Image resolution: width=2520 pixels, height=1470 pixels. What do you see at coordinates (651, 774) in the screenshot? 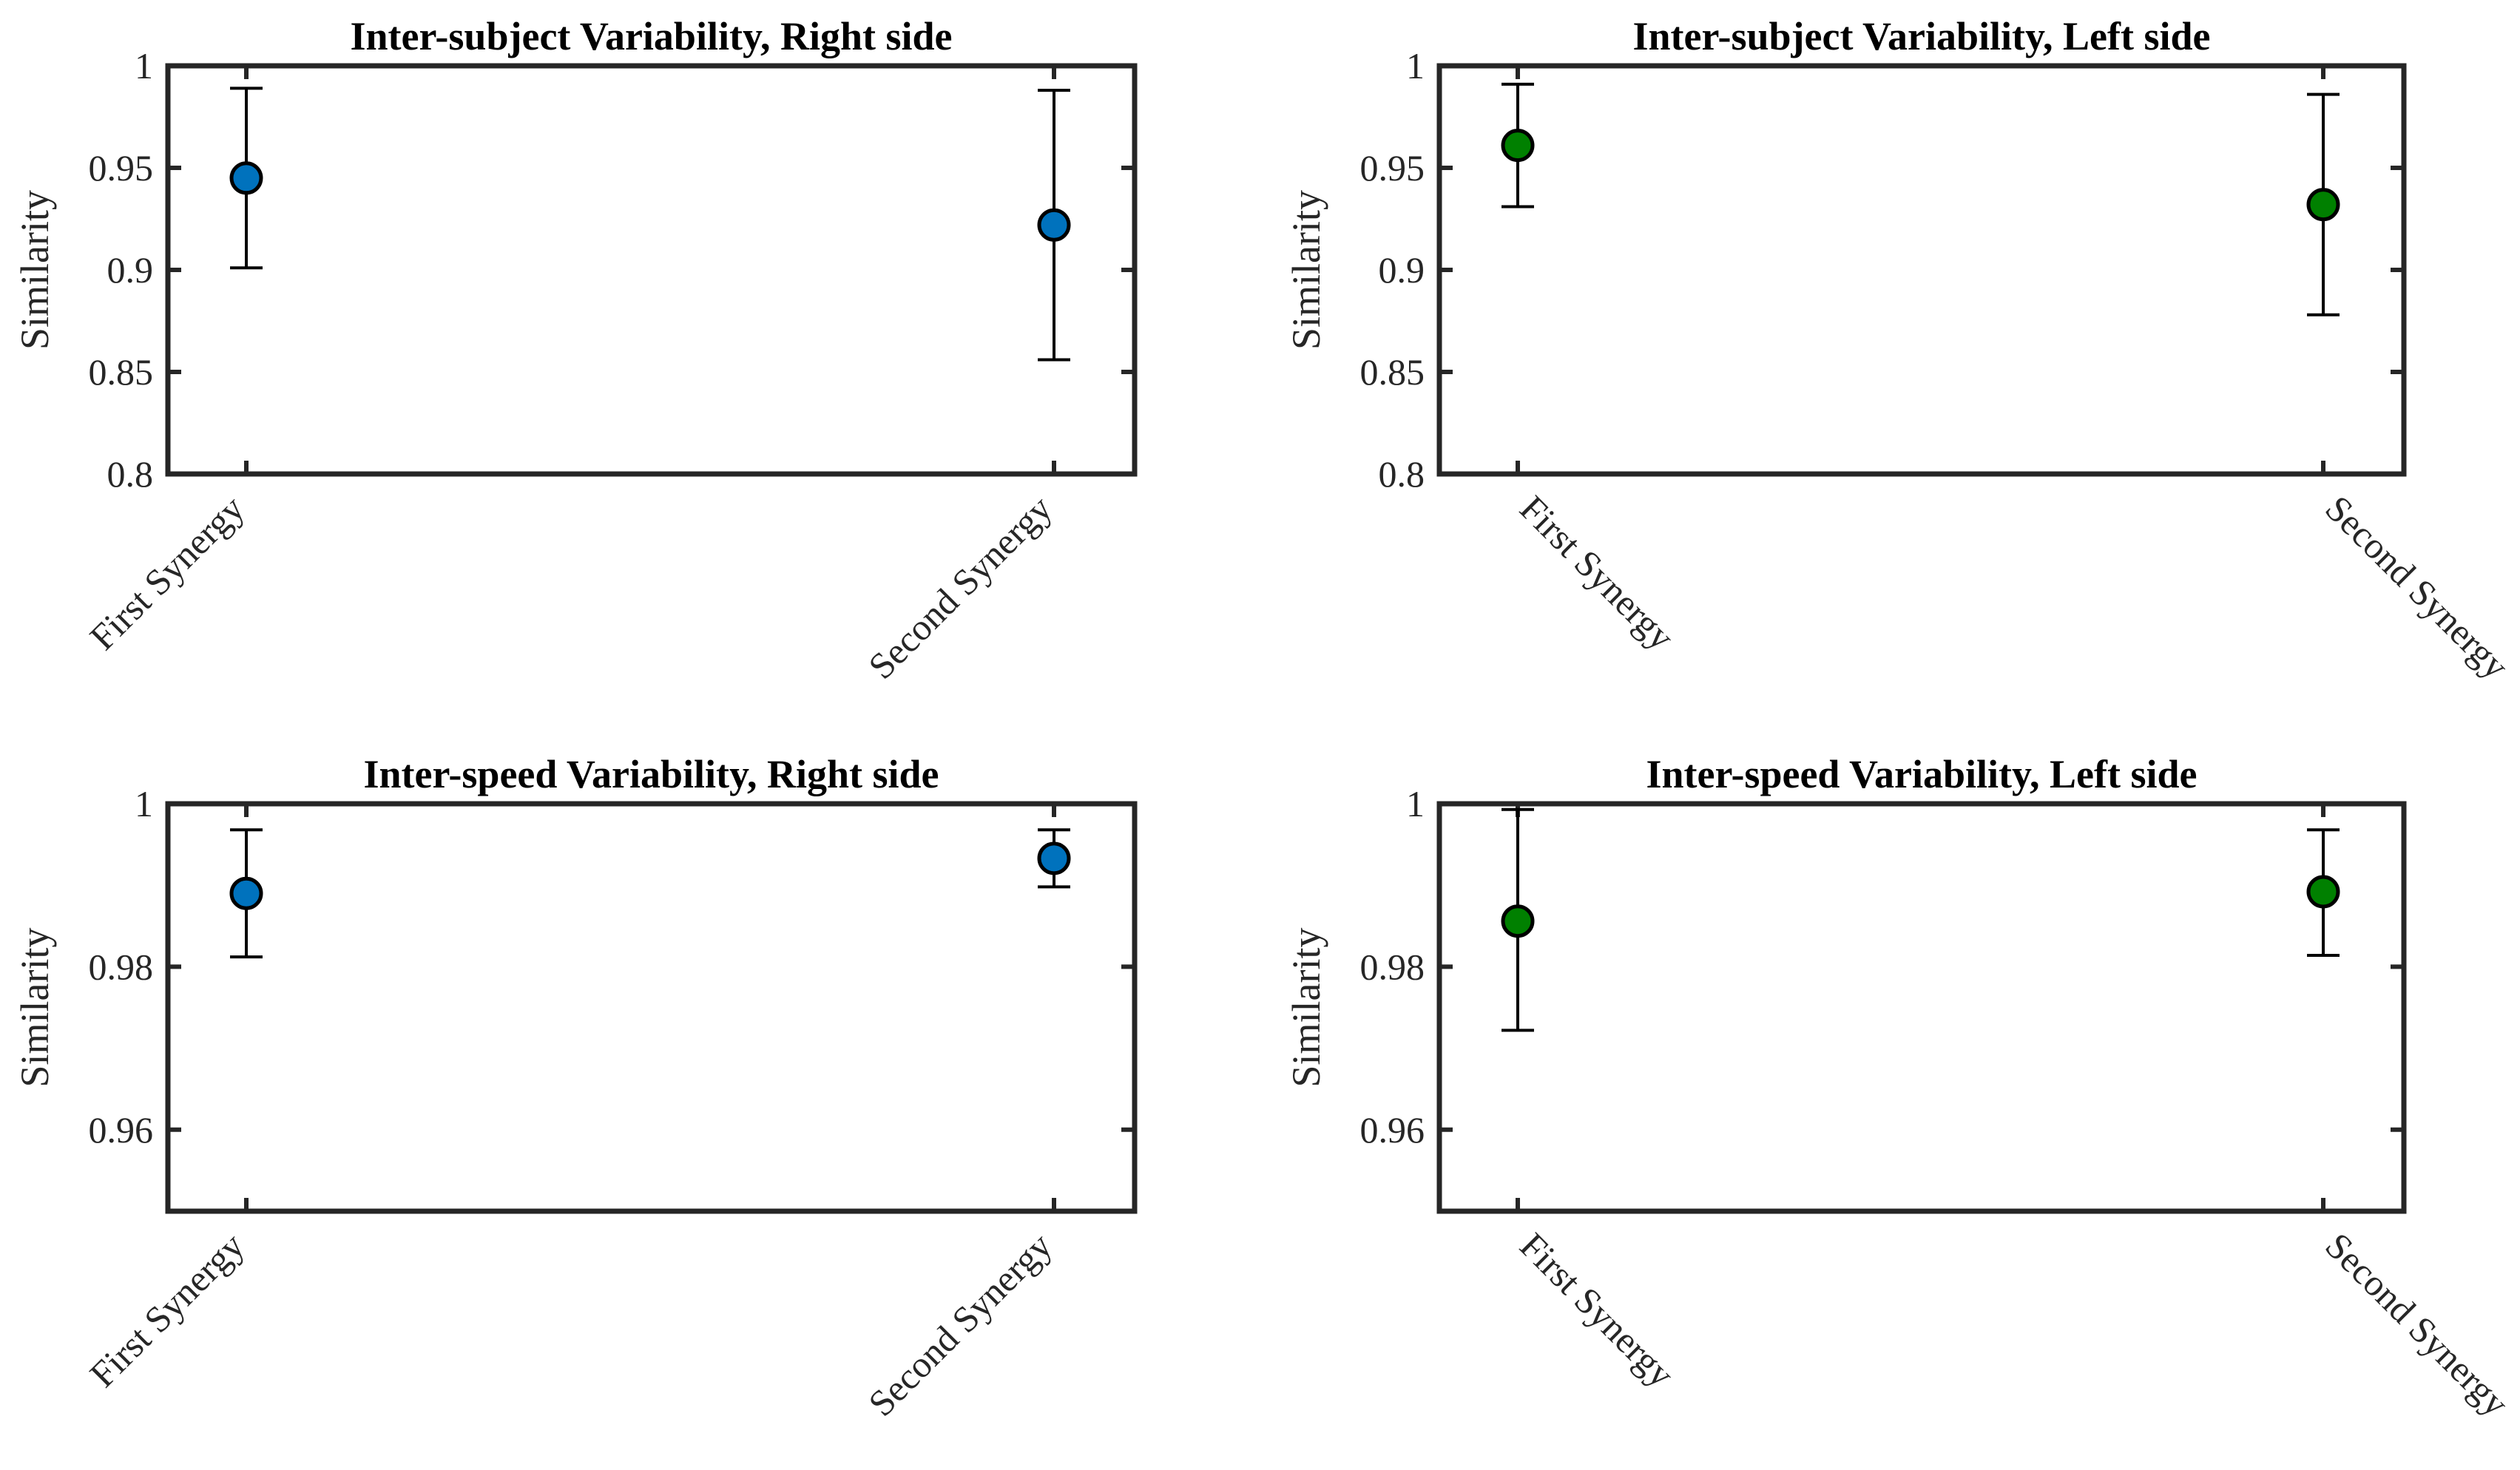
I see `chart-title: Inter-speed Variability, Right side` at bounding box center [651, 774].